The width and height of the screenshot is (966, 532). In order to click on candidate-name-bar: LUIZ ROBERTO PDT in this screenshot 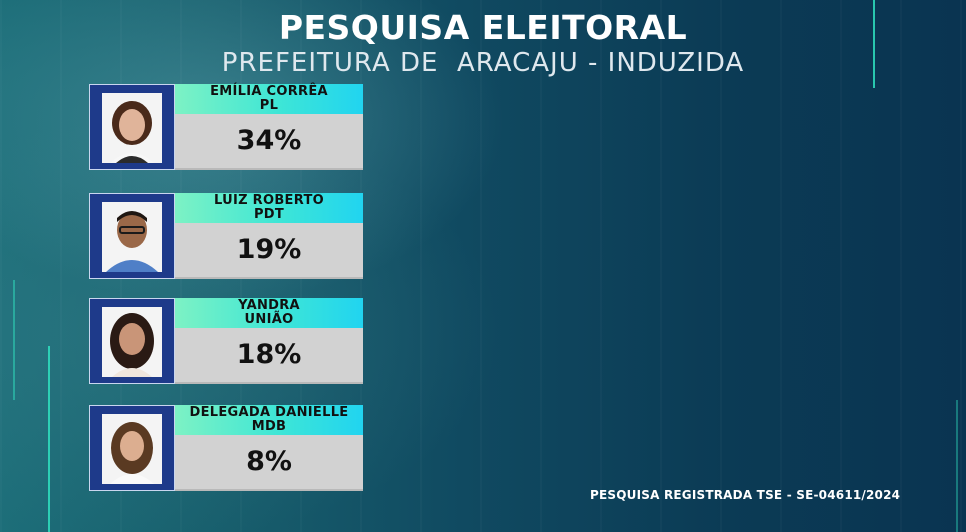, I will do `click(269, 208)`.